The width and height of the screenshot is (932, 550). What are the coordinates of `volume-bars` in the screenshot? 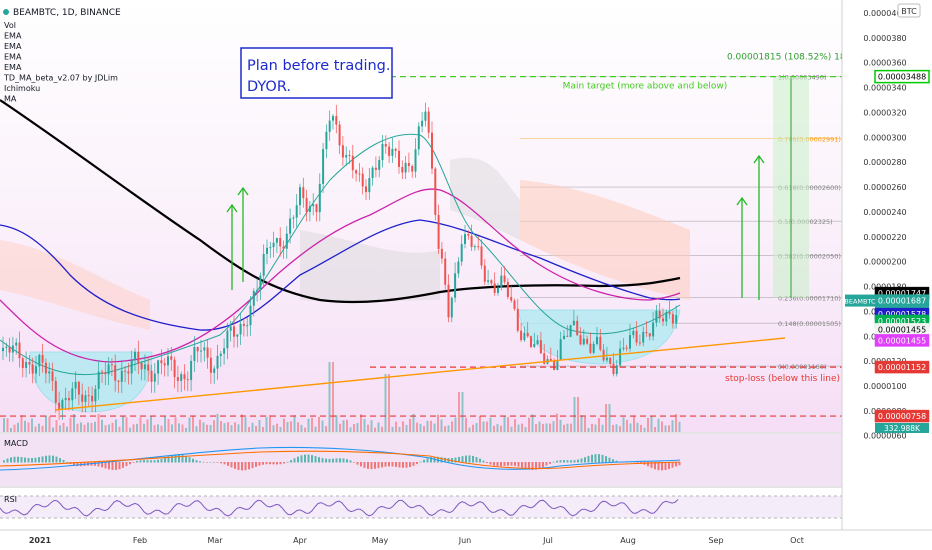 It's located at (342, 397).